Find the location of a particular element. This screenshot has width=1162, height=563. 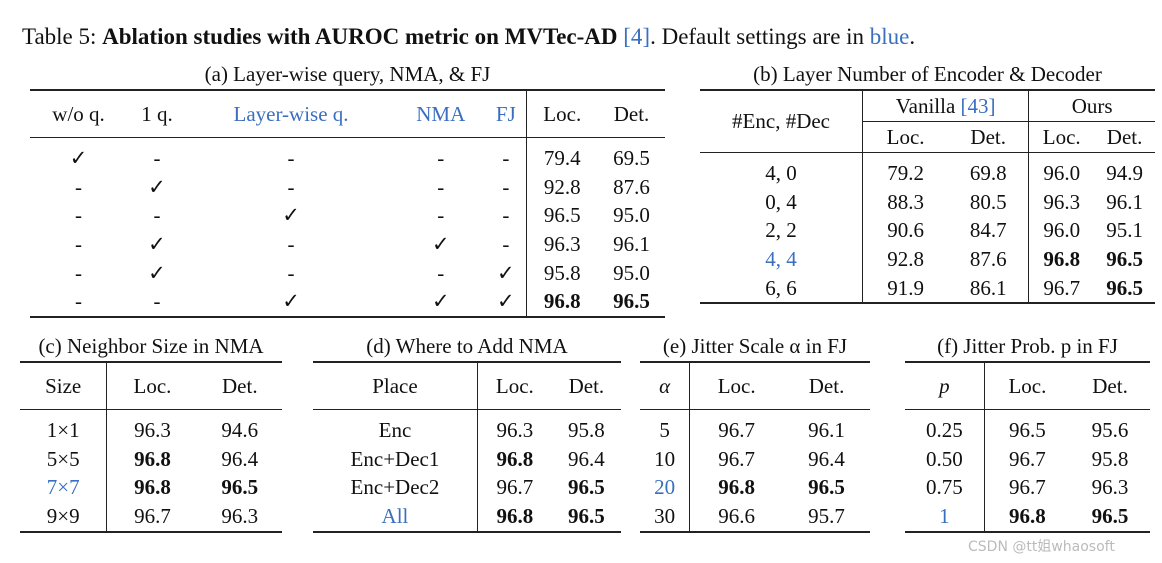

cell: 20 is located at coordinates (665, 487).